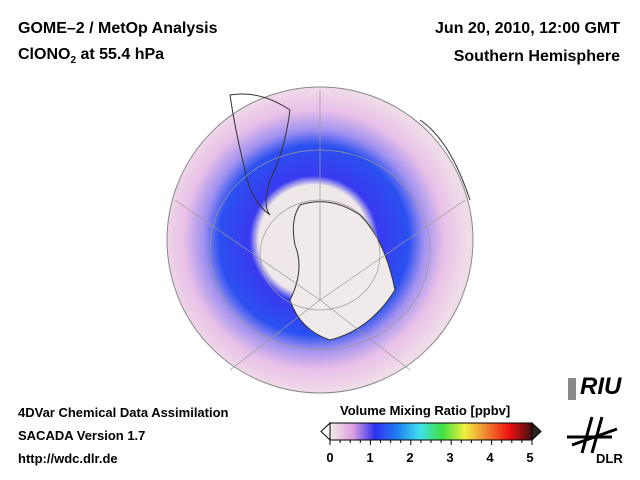  Describe the element at coordinates (260, 154) in the screenshot. I see `south-america` at that location.